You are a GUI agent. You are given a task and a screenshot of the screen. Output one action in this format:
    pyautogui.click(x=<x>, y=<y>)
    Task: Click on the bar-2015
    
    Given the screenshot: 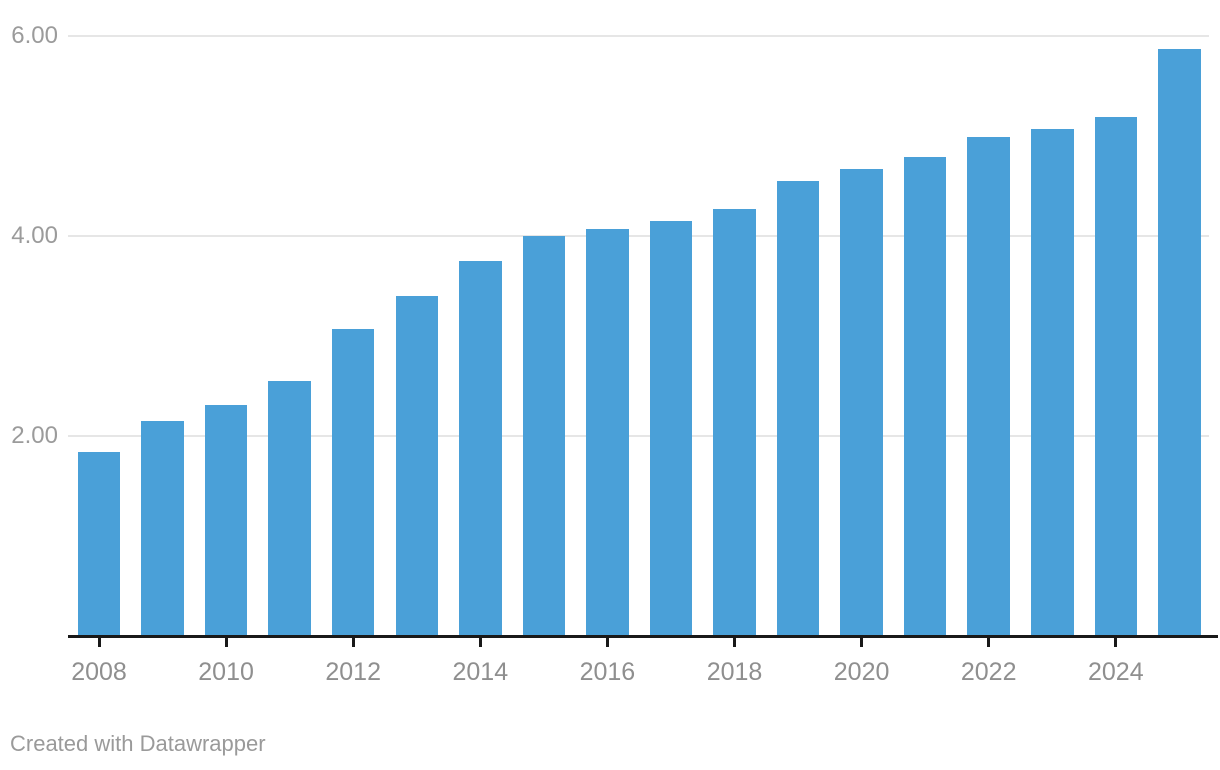 What is the action you would take?
    pyautogui.click(x=544, y=435)
    